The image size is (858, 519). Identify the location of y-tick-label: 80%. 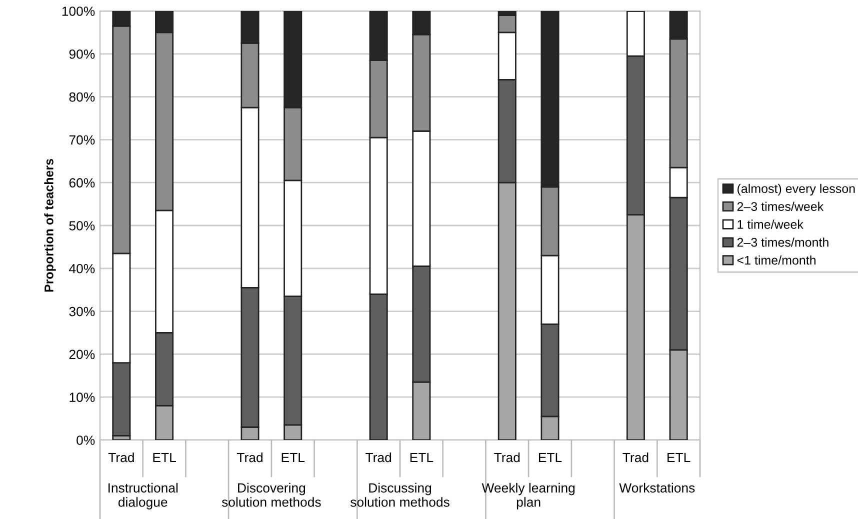
(82, 97).